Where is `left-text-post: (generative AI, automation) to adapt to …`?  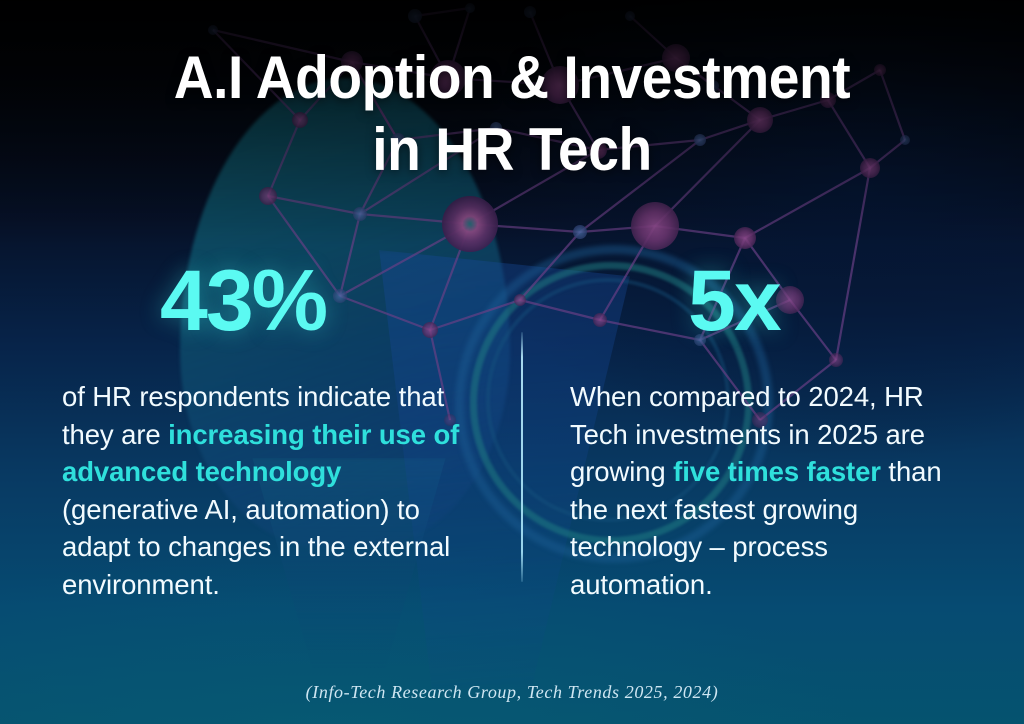
left-text-post: (generative AI, automation) to adapt to … is located at coordinates (256, 546).